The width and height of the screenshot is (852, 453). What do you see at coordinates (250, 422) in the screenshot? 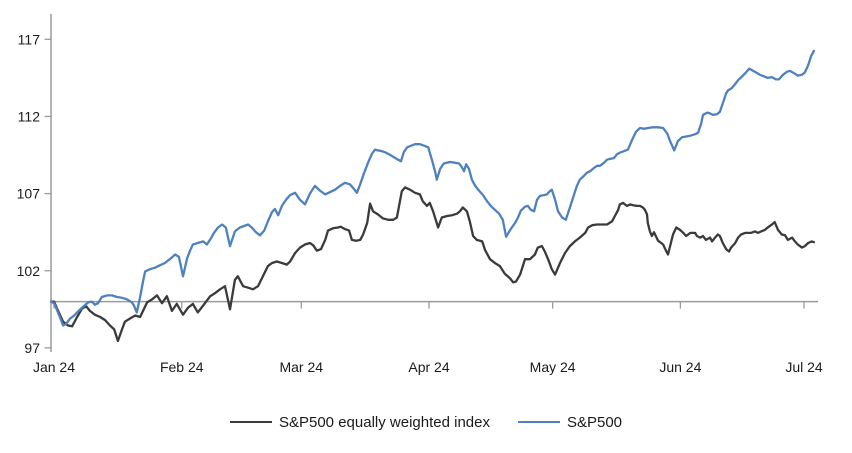
I see `legend-line-swatch-dark` at bounding box center [250, 422].